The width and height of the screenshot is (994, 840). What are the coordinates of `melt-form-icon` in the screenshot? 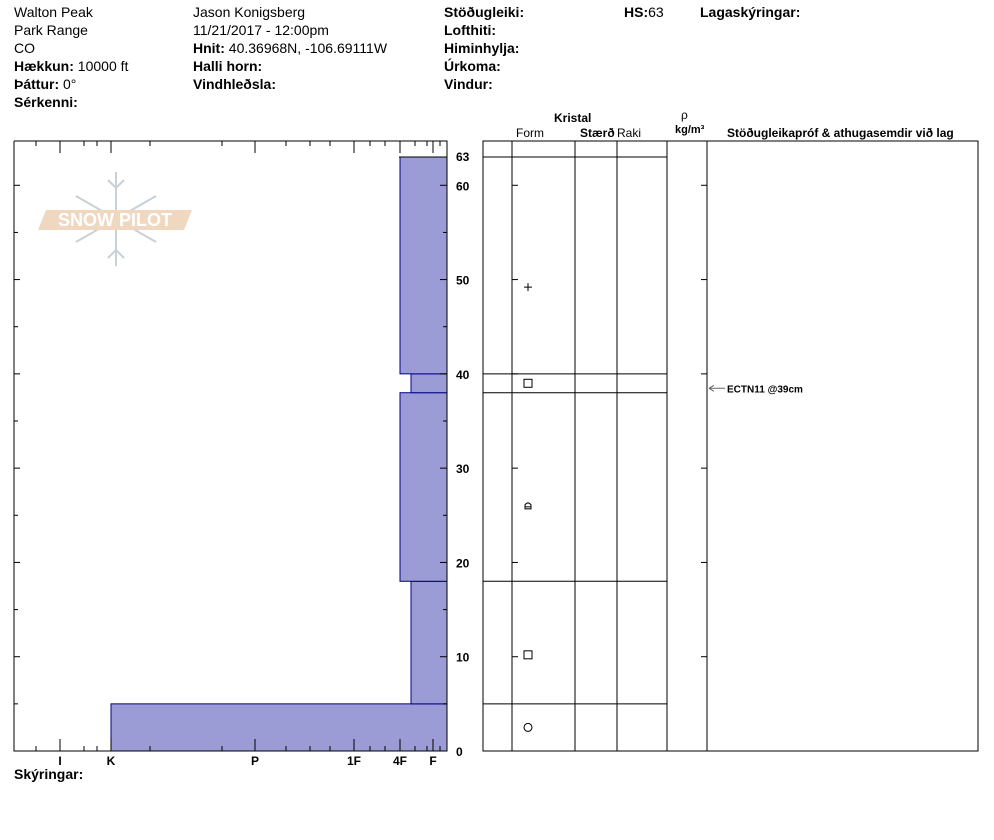 It's located at (528, 727).